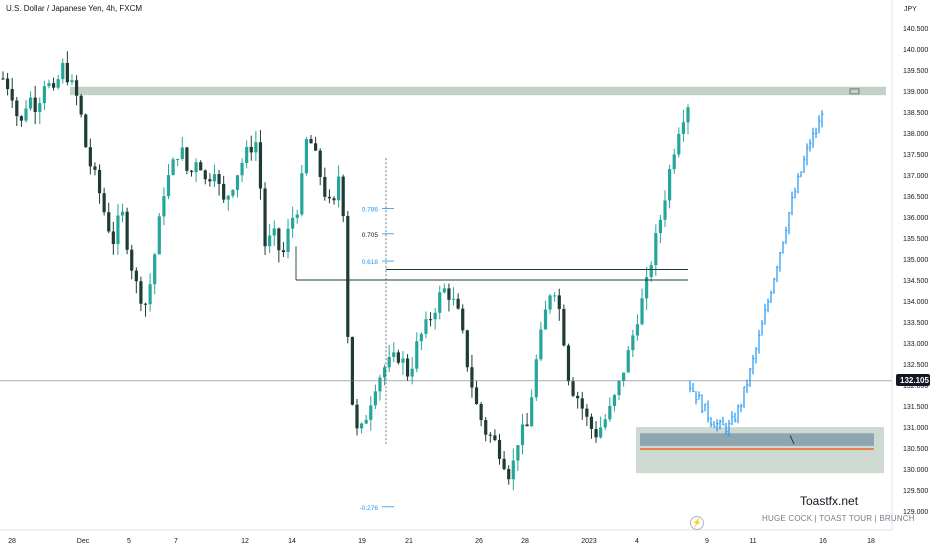 This screenshot has height=550, width=932. I want to click on price-tick-label: 130.000, so click(915, 470).